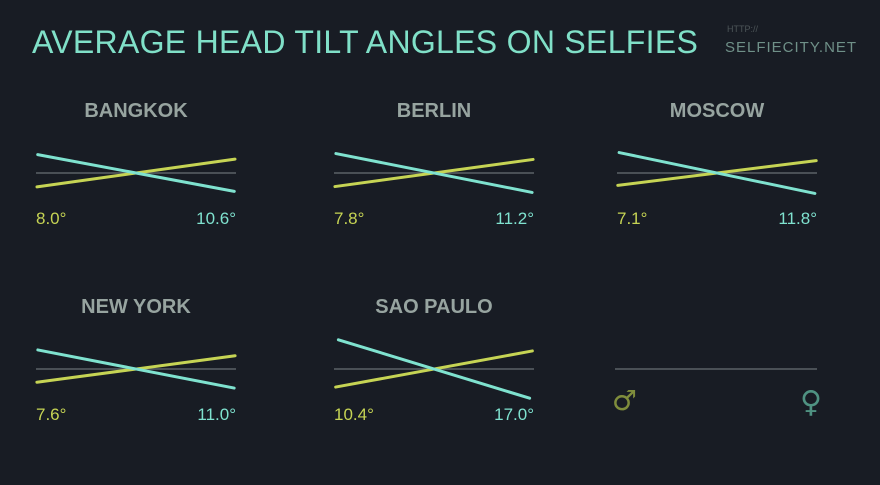 This screenshot has width=880, height=485. What do you see at coordinates (624, 400) in the screenshot?
I see `male-symbol-icon: ♂` at bounding box center [624, 400].